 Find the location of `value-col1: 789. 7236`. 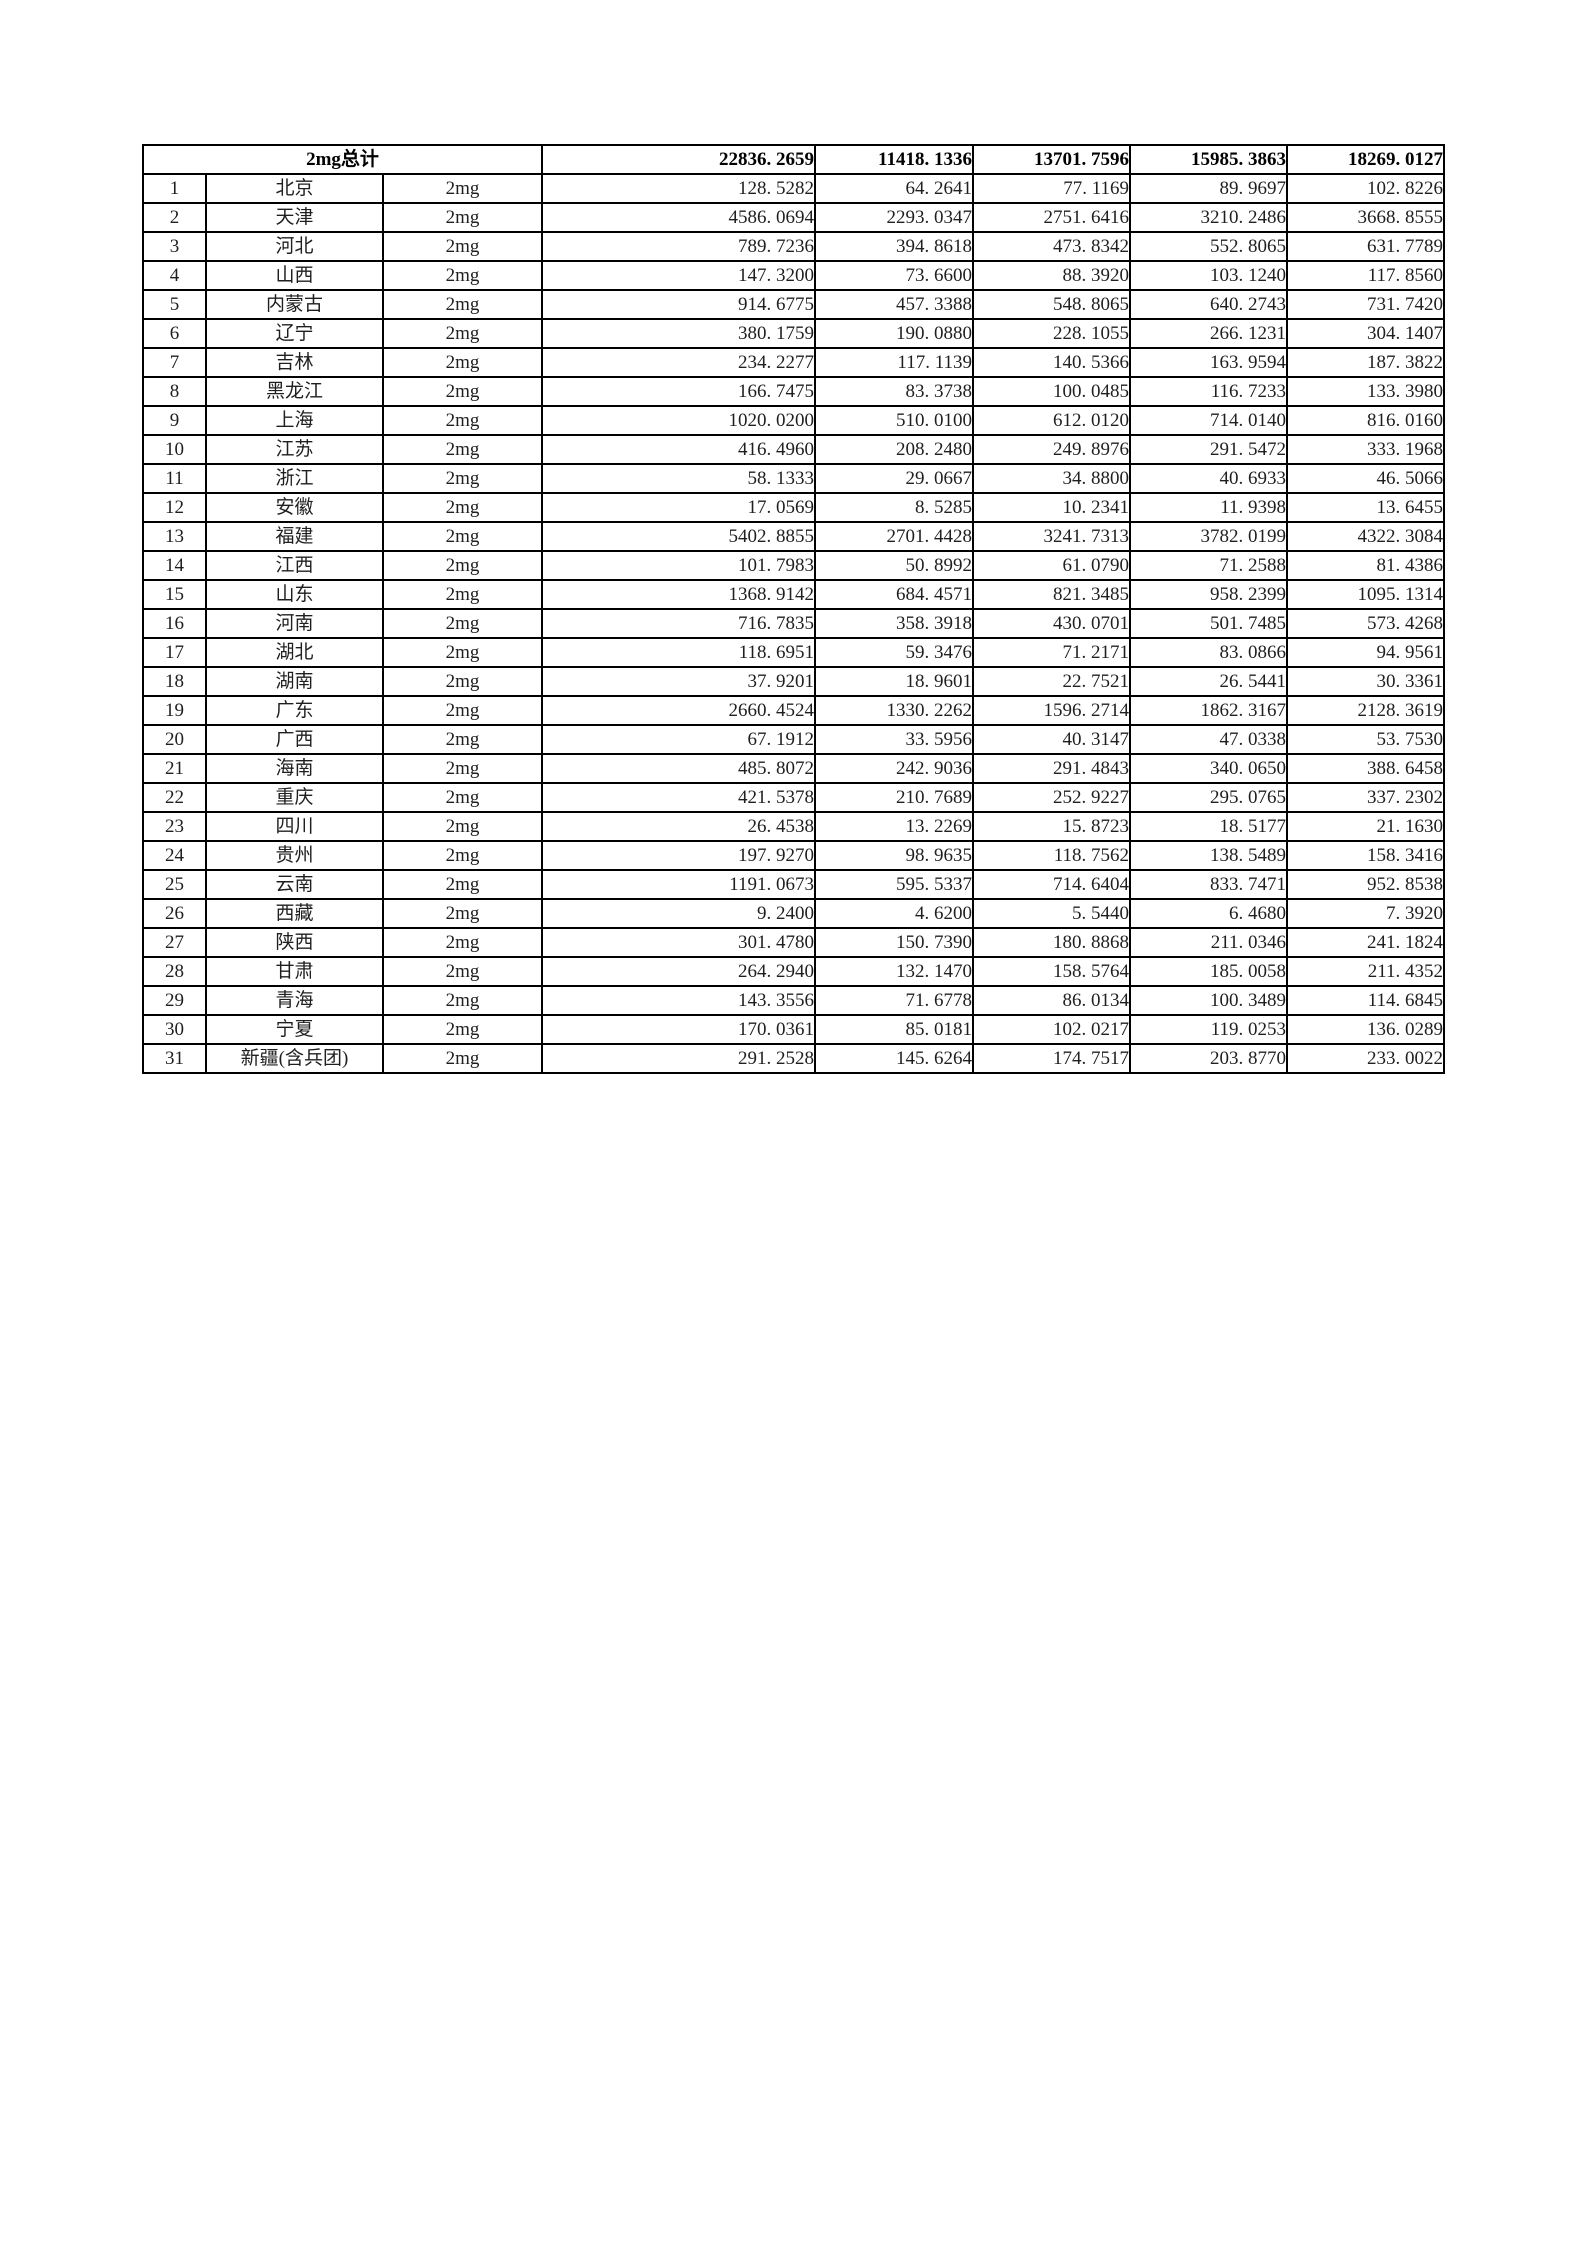

value-col1: 789. 7236 is located at coordinates (678, 246).